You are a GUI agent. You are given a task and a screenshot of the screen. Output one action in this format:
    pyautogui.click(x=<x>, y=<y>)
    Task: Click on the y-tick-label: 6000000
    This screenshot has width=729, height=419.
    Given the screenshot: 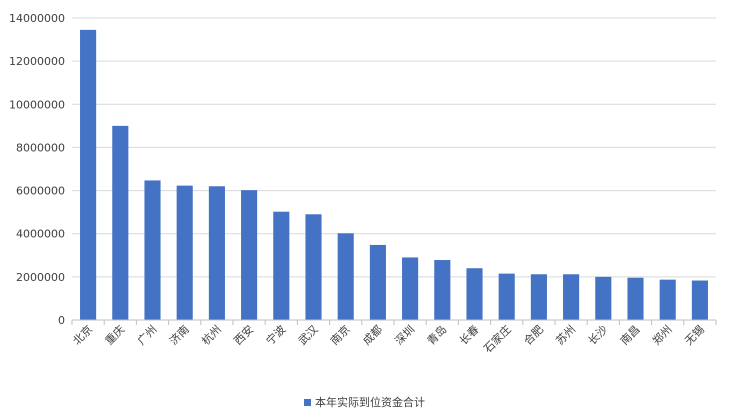 What is the action you would take?
    pyautogui.click(x=40, y=191)
    